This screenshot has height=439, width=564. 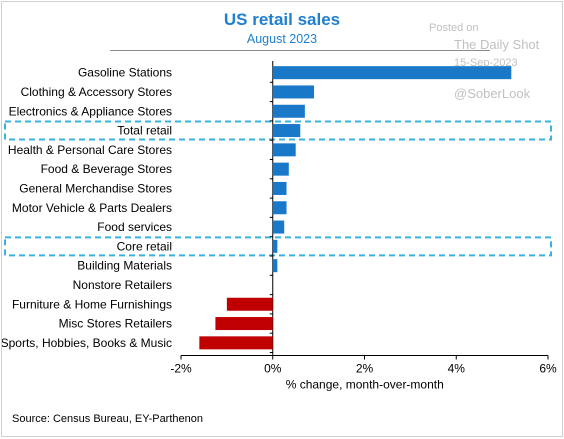 What do you see at coordinates (392, 73) in the screenshot?
I see `bar-gasoline-stations` at bounding box center [392, 73].